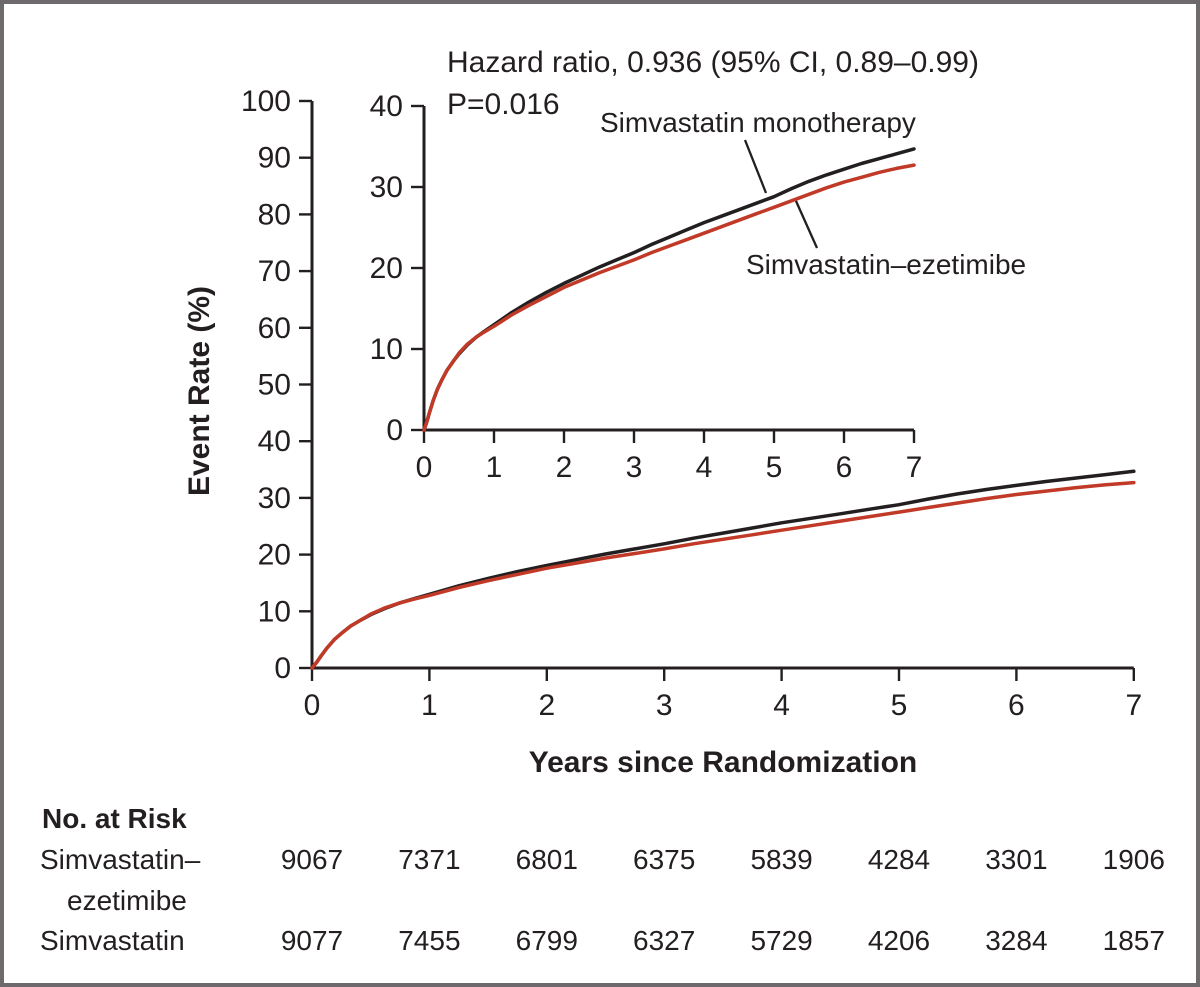 This screenshot has width=1200, height=987. I want to click on main-x-tick-label: 1, so click(429, 705).